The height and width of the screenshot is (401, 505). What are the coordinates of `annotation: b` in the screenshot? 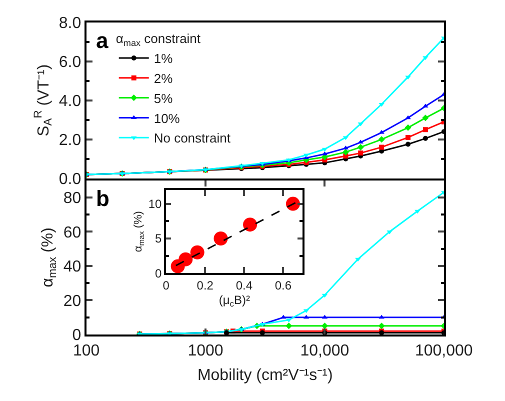 It's located at (103, 198).